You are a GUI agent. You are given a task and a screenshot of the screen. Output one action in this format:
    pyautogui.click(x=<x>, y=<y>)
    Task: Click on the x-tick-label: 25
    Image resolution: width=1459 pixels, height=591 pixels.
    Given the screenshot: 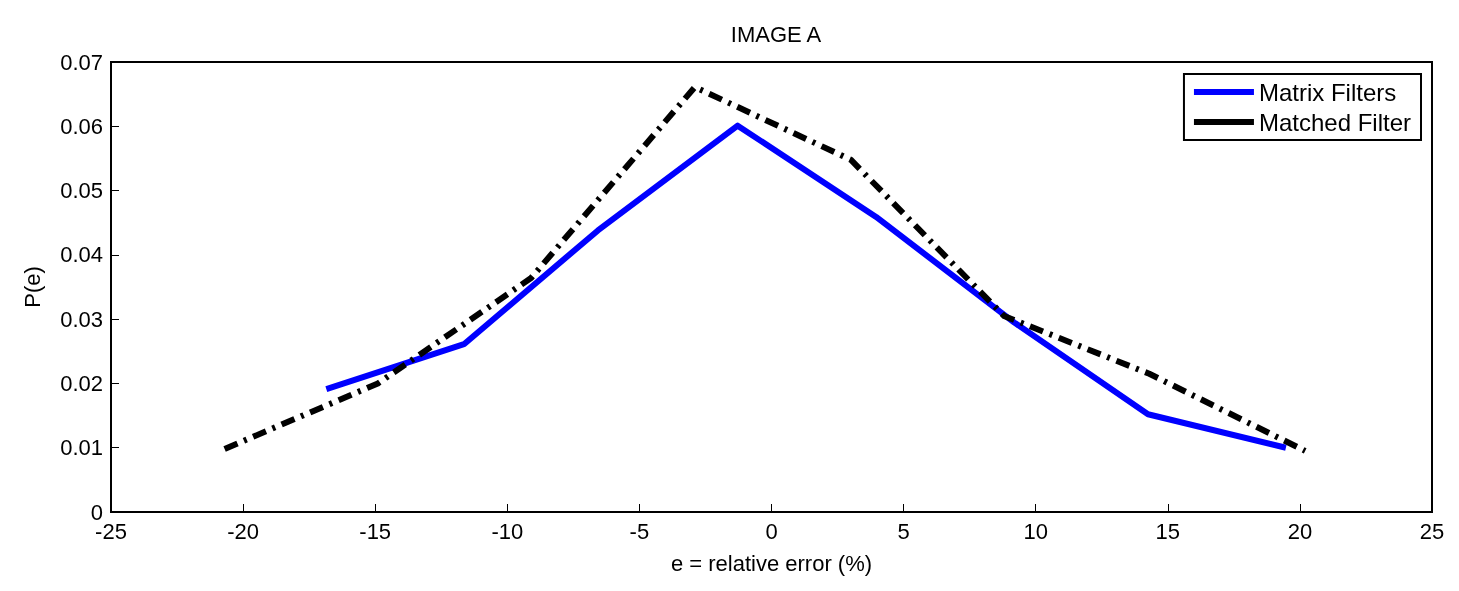 What is the action you would take?
    pyautogui.click(x=1432, y=531)
    